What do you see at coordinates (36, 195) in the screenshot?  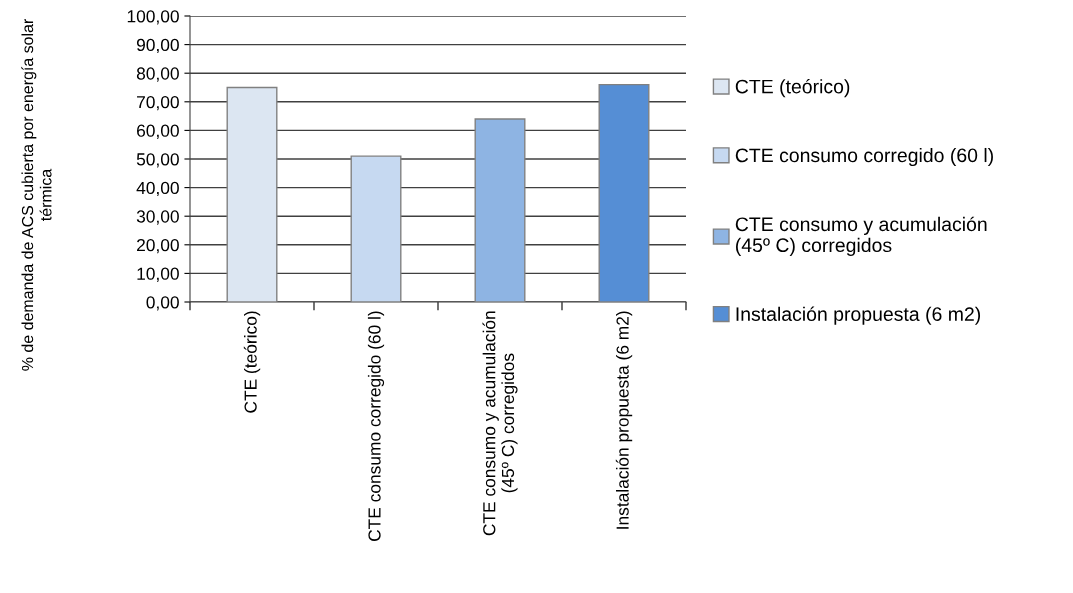 I see `y-axis-title: % de demanda de ACS cubierta por energía solar térmica` at bounding box center [36, 195].